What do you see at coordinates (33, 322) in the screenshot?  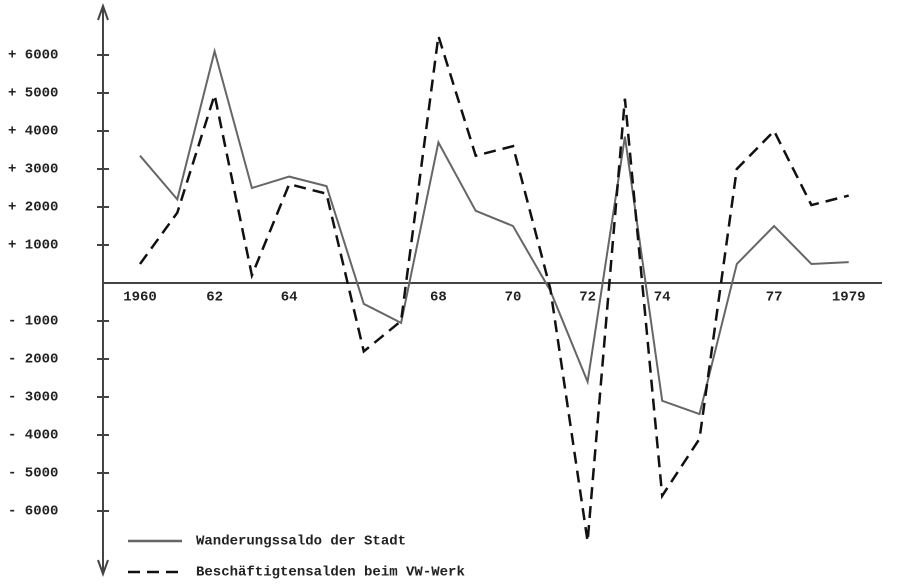 I see `y-tick-label: - 1000` at bounding box center [33, 322].